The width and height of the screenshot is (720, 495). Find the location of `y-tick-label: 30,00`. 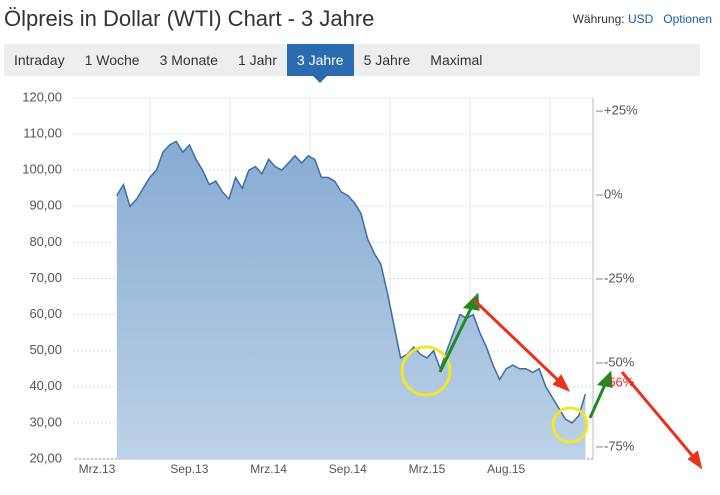

y-tick-label: 30,00 is located at coordinates (45, 421).